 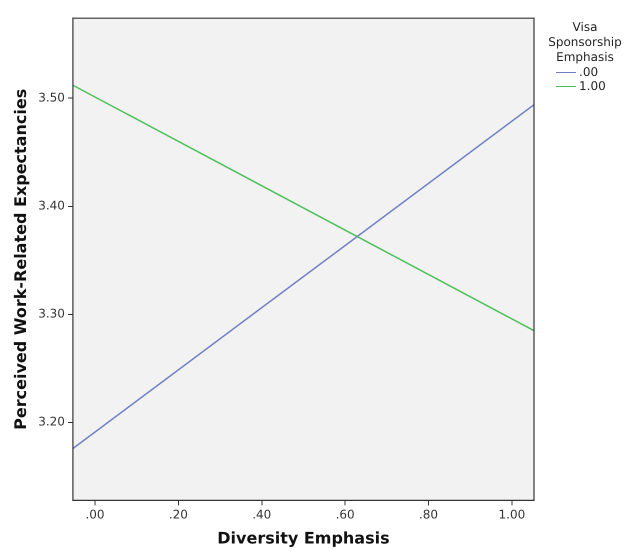 What do you see at coordinates (428, 515) in the screenshot?
I see `x-tick-label: .80` at bounding box center [428, 515].